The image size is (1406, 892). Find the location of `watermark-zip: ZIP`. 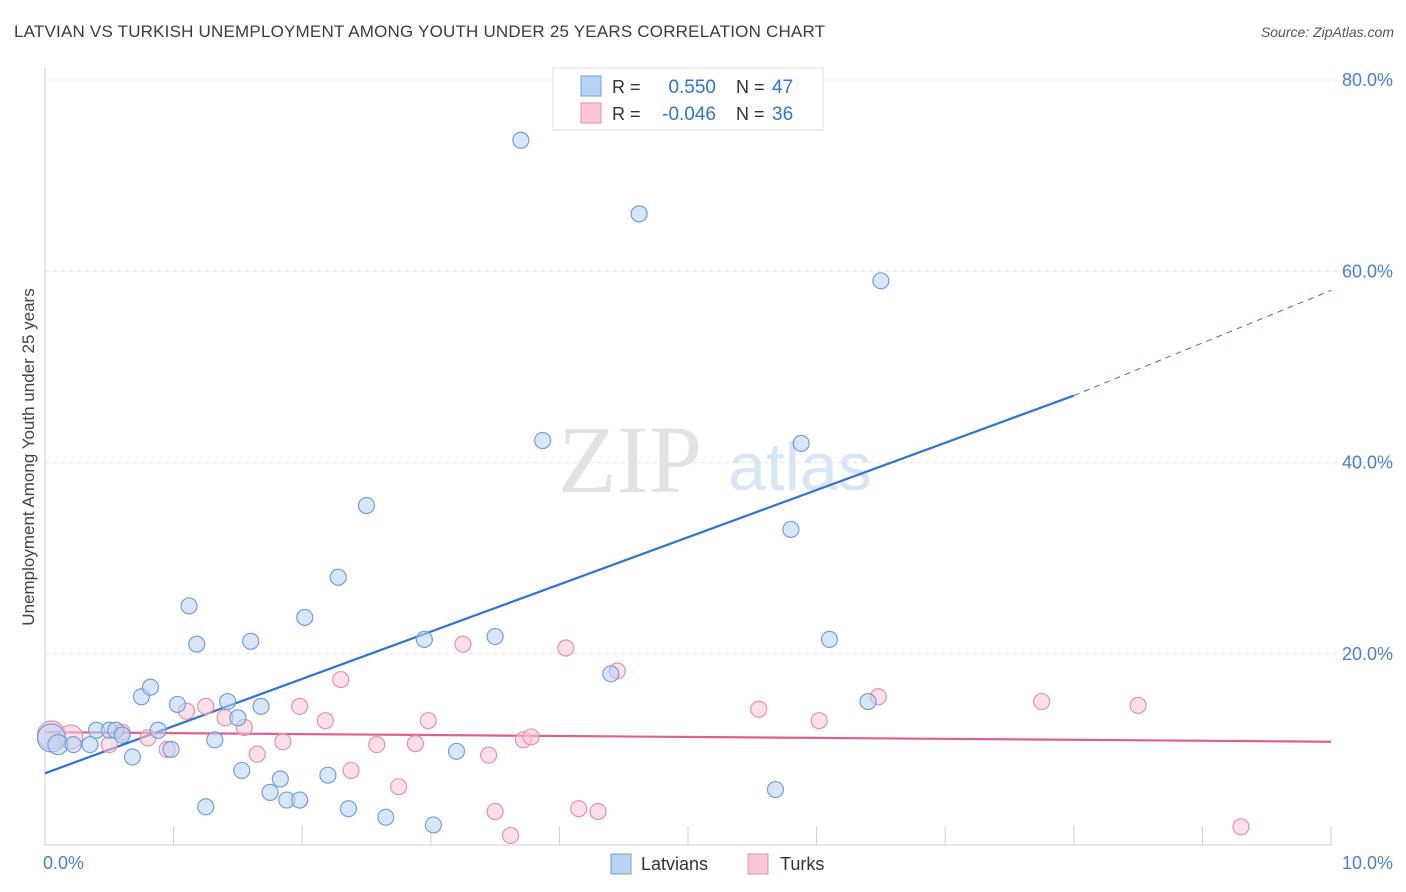

watermark-zip: ZIP is located at coordinates (630, 459).